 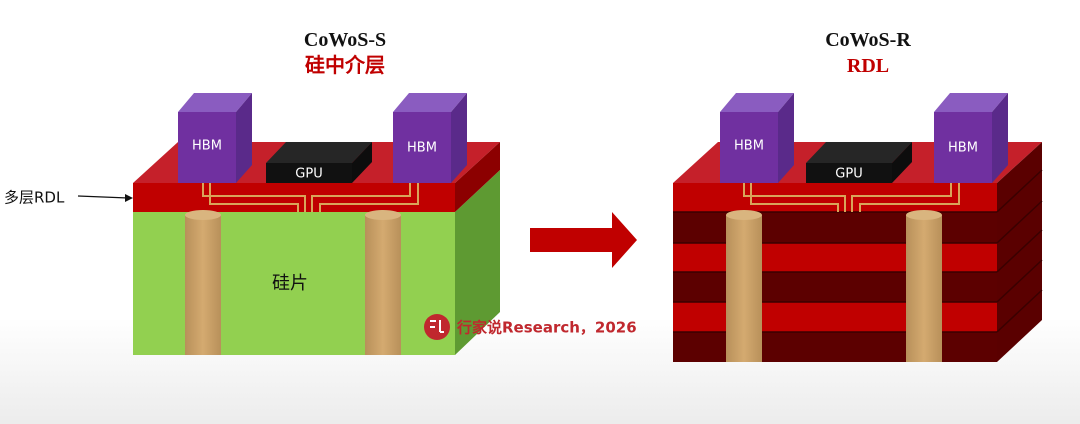 I want to click on left-subtitle: 硅中介层, so click(x=345, y=65).